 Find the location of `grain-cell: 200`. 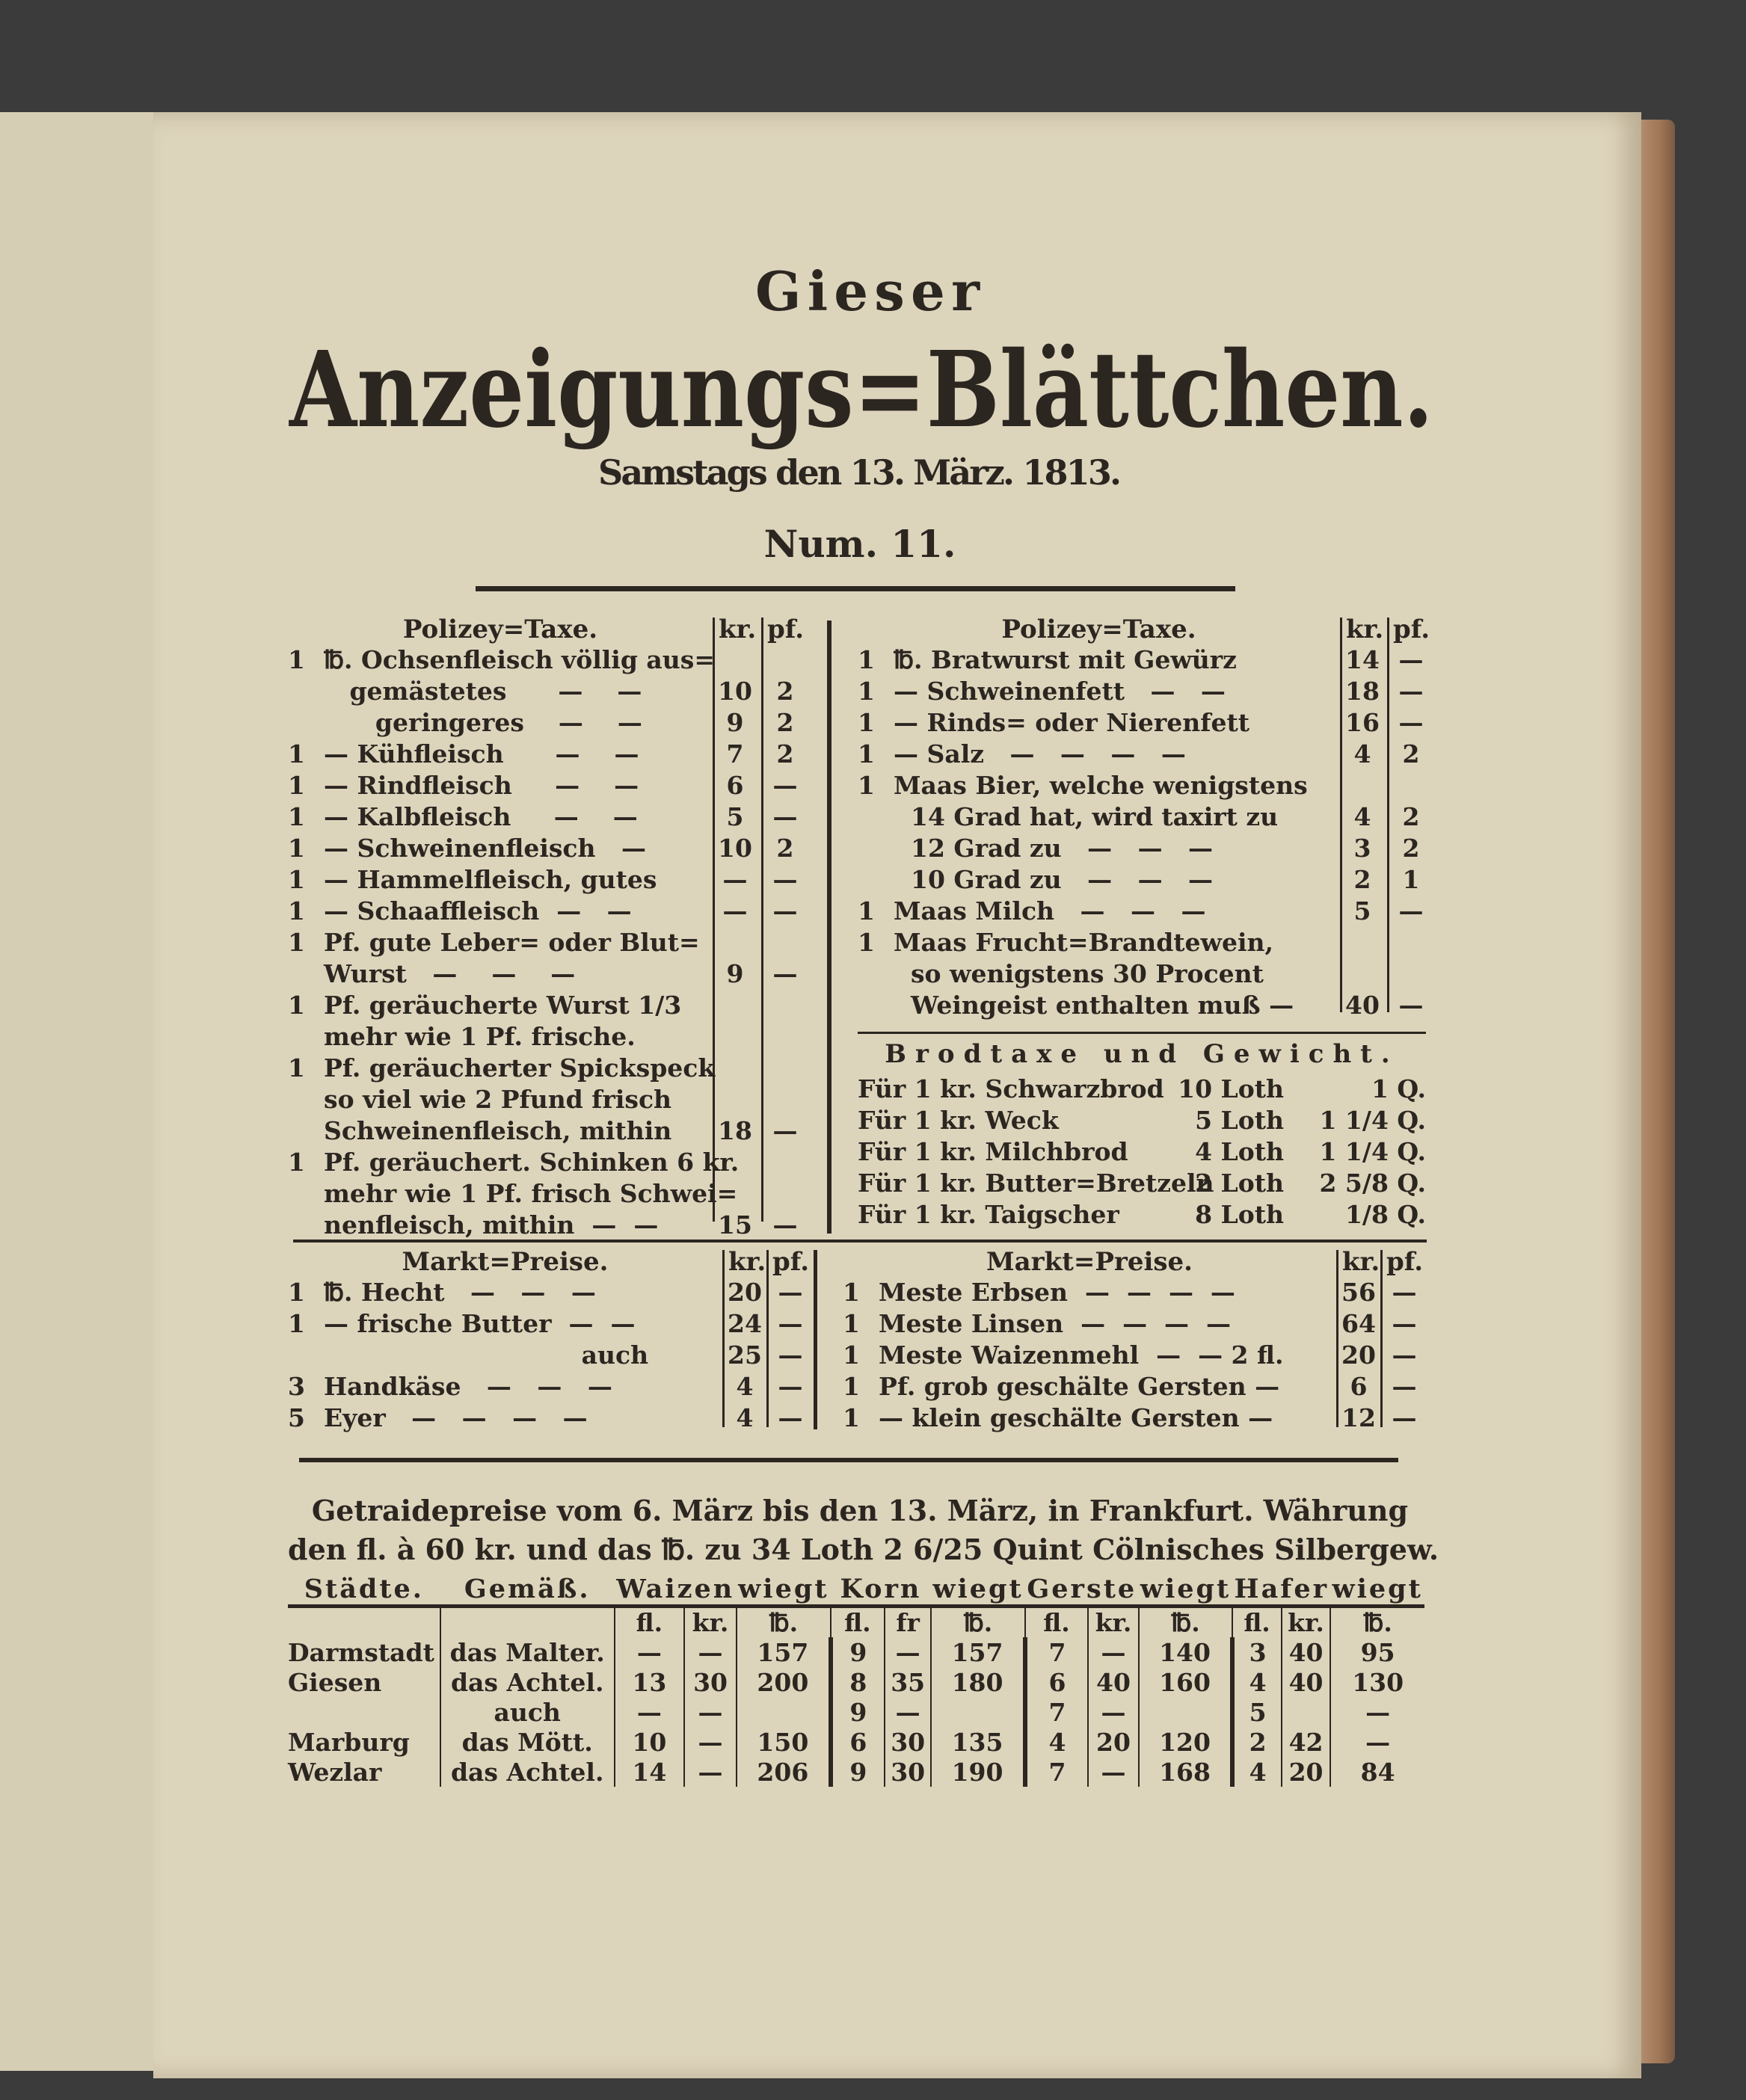

grain-cell: 200 is located at coordinates (783, 1682).